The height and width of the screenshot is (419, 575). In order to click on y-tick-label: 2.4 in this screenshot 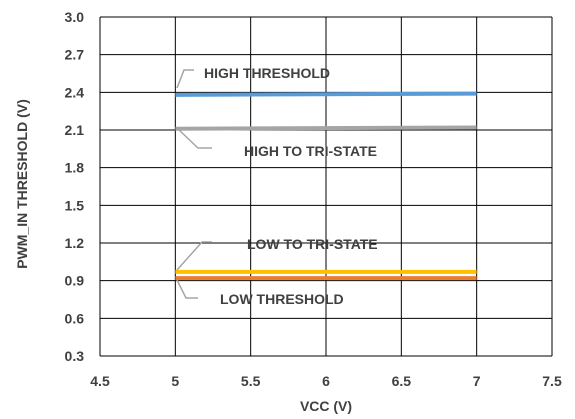, I will do `click(75, 92)`.